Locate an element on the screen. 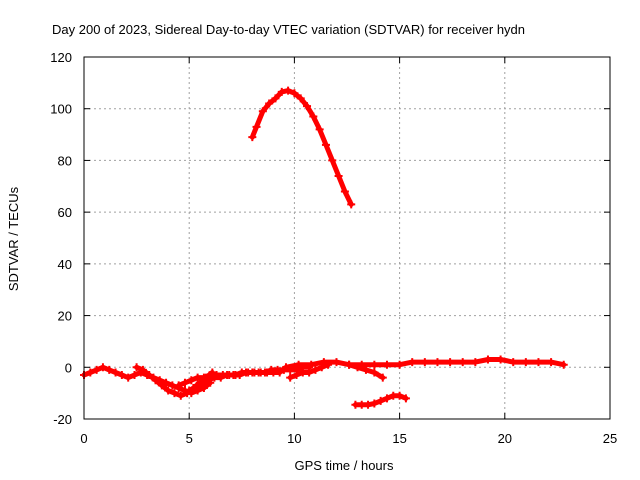 The image size is (640, 480). y-axis-label: SDTVAR / TECUs is located at coordinates (13, 238).